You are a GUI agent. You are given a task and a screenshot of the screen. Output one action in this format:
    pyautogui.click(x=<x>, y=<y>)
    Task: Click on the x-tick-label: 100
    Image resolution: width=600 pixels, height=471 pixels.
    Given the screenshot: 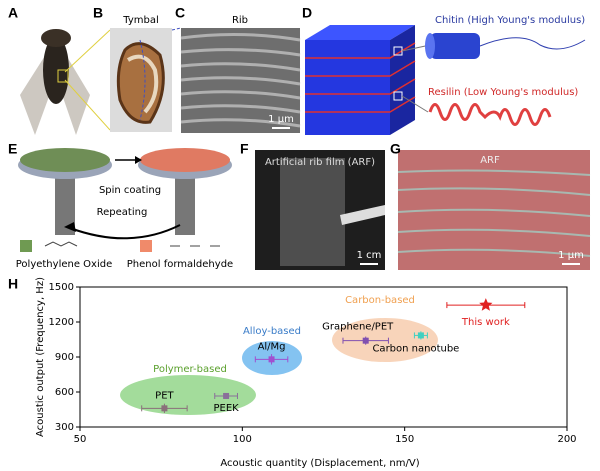 What is the action you would take?
    pyautogui.click(x=242, y=439)
    